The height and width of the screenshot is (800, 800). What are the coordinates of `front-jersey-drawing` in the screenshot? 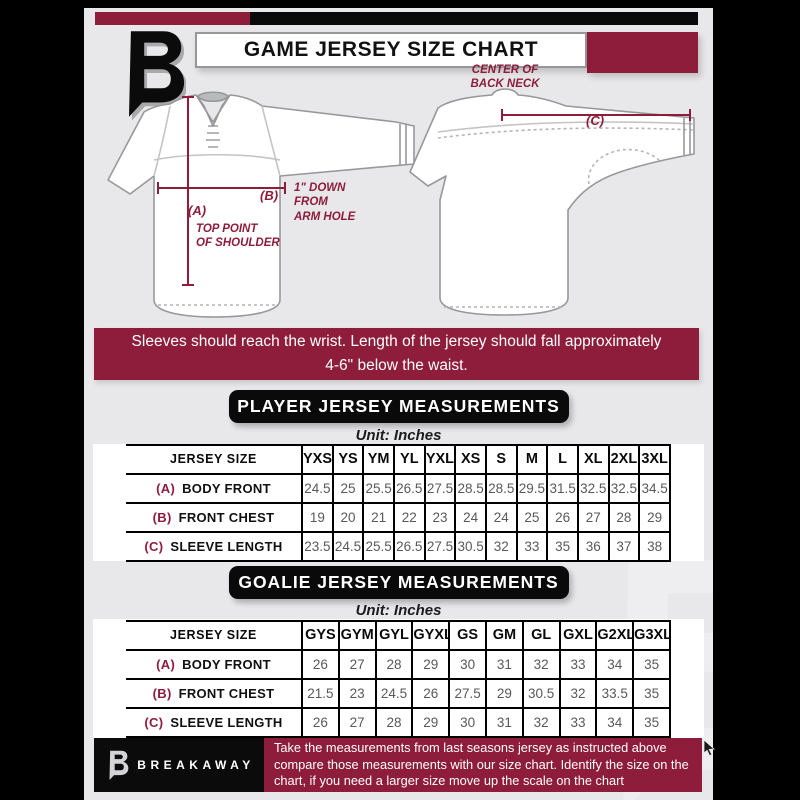 It's located at (261, 204).